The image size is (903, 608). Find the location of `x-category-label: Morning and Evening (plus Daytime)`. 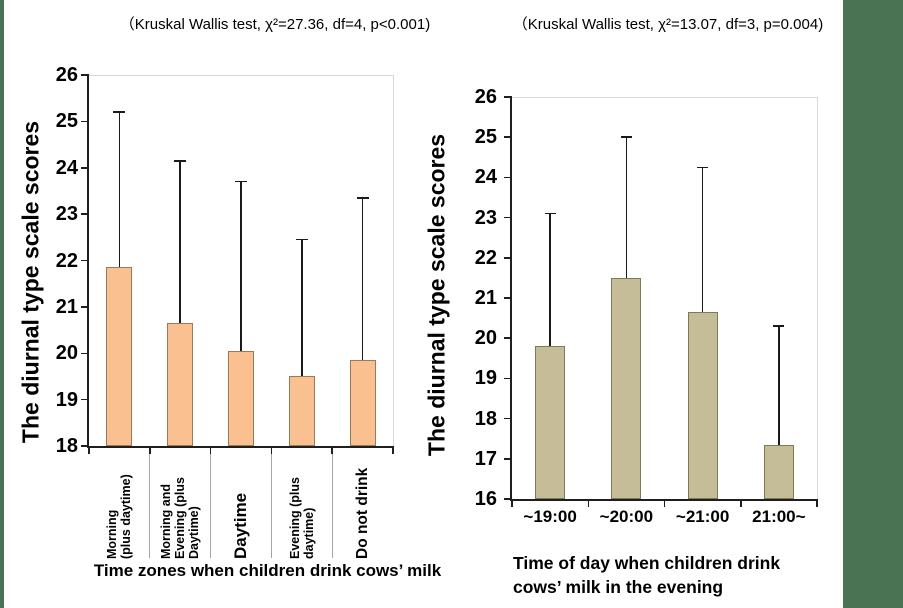

x-category-label: Morning and Evening (plus Daytime) is located at coordinates (180, 503).